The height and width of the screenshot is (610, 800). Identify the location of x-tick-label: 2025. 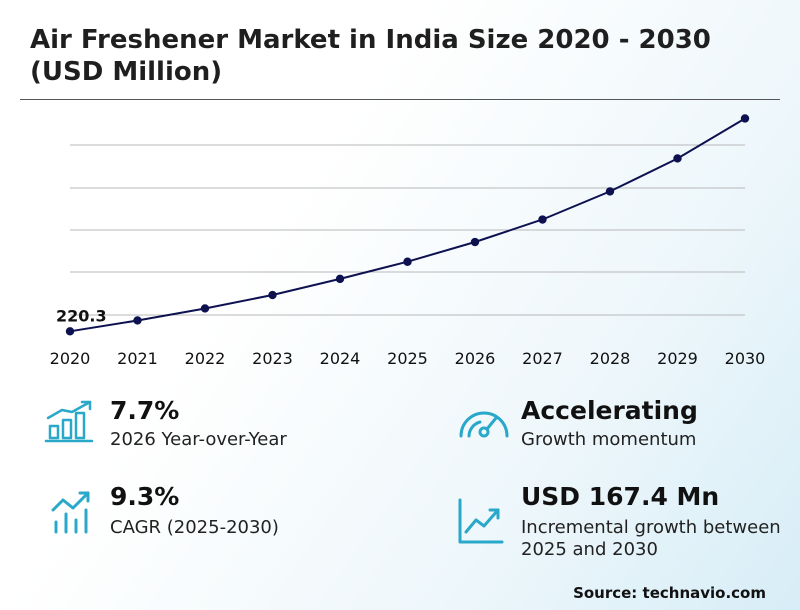
(407, 358).